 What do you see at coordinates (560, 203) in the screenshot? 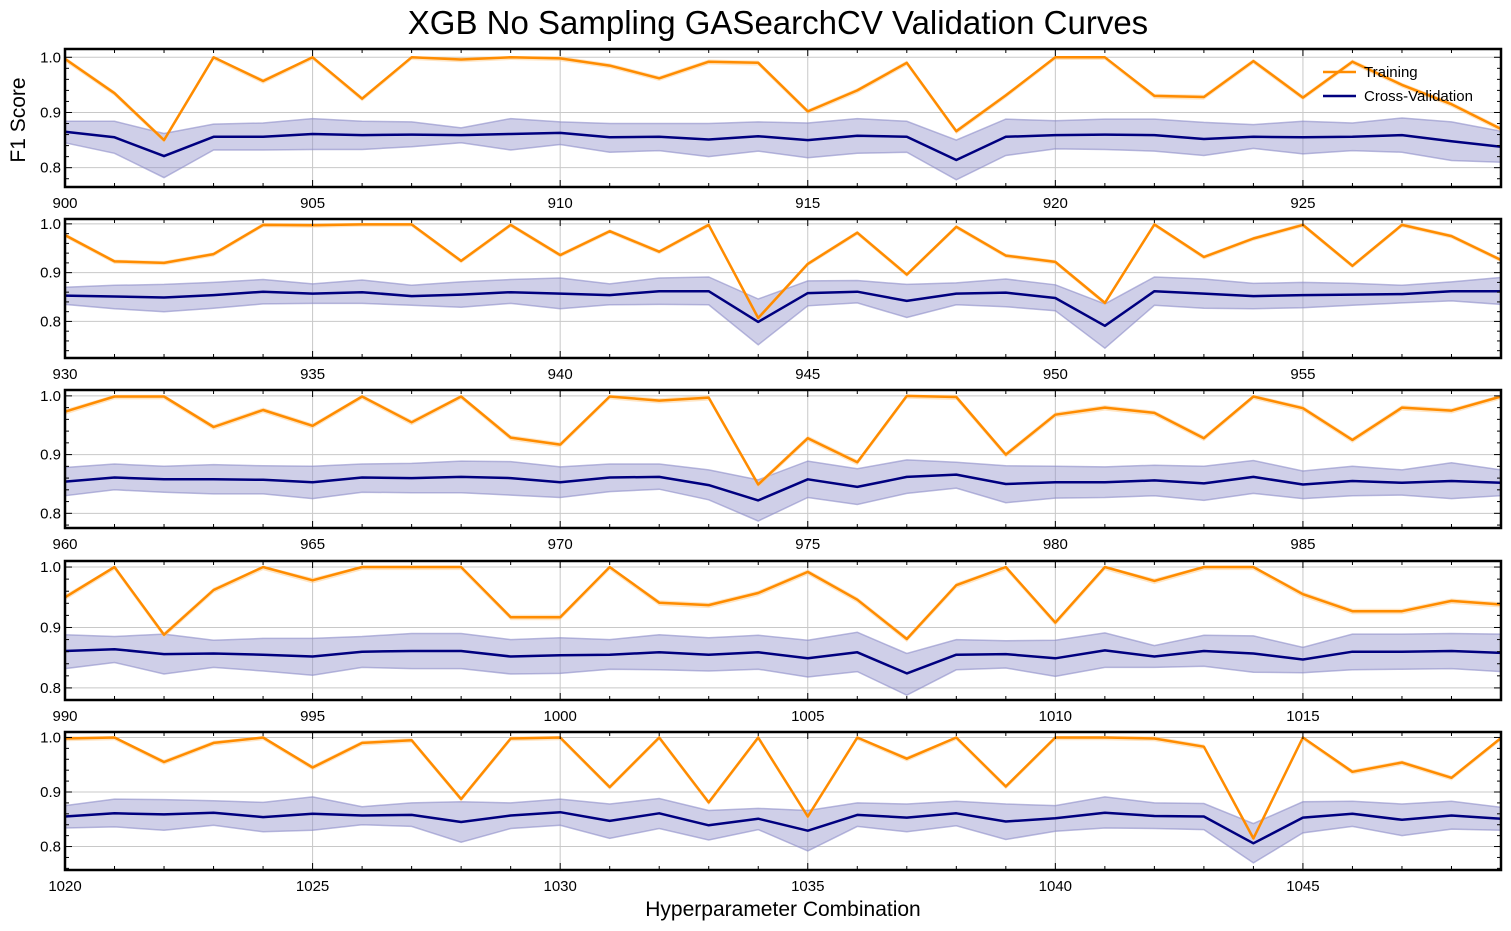
I see `x-tick-label: 910` at bounding box center [560, 203].